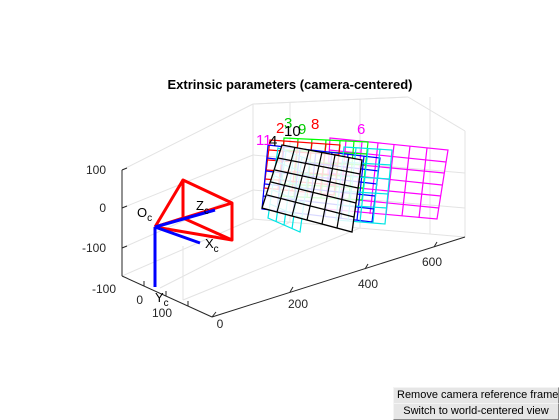 The height and width of the screenshot is (420, 560). Describe the element at coordinates (290, 84) in the screenshot. I see `plot-title: Extrinsic parameters (camera-centered)` at that location.